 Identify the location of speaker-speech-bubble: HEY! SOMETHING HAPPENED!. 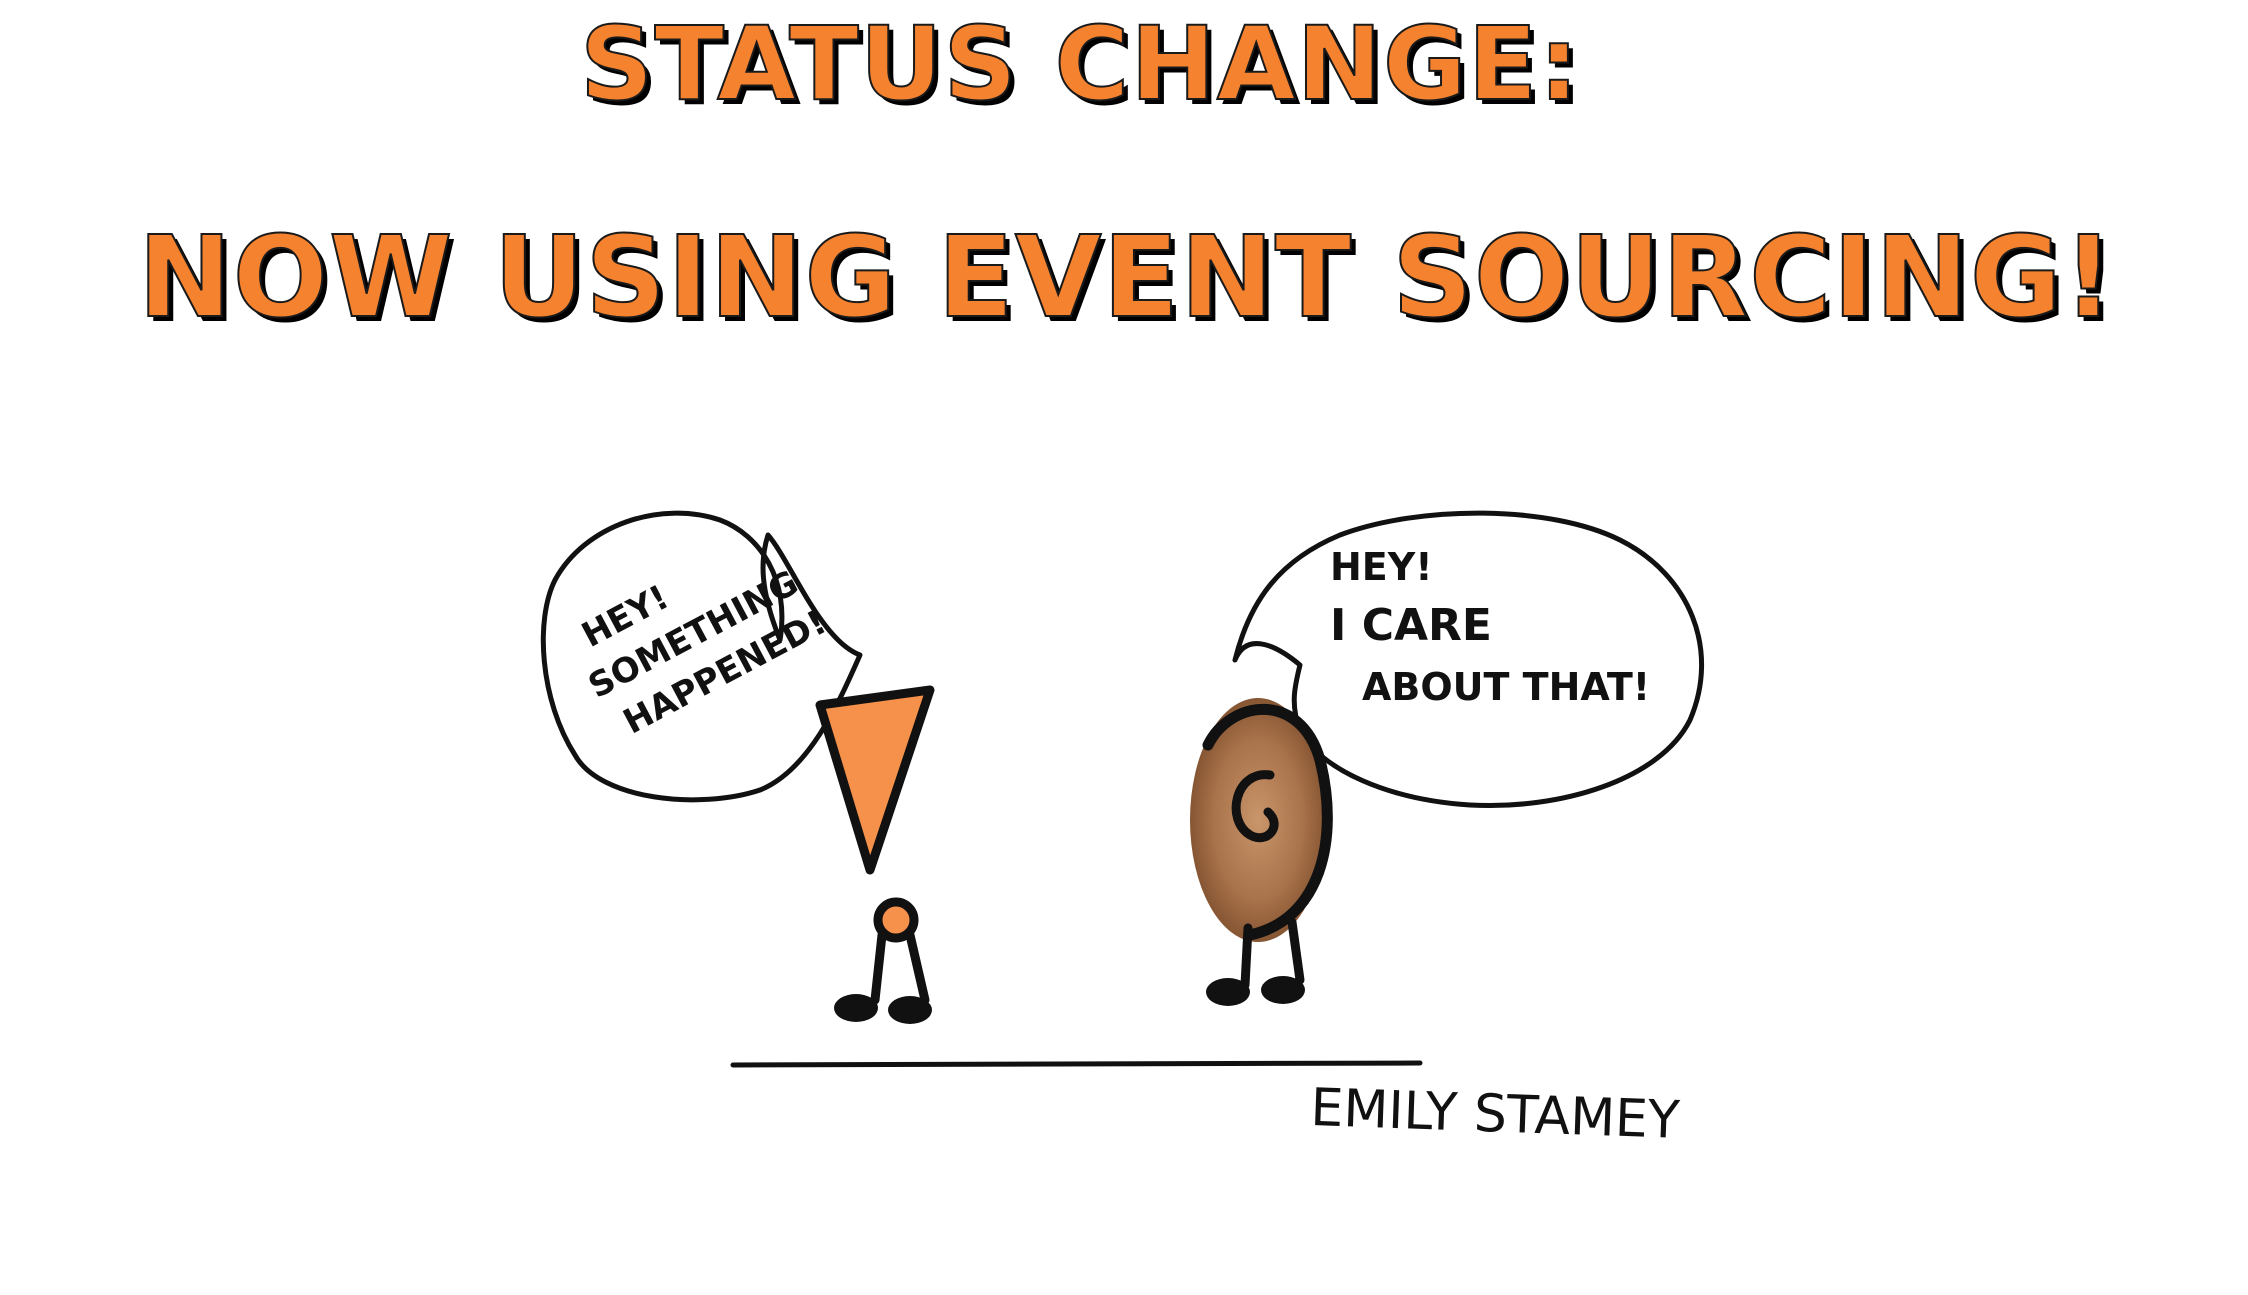
(701, 656).